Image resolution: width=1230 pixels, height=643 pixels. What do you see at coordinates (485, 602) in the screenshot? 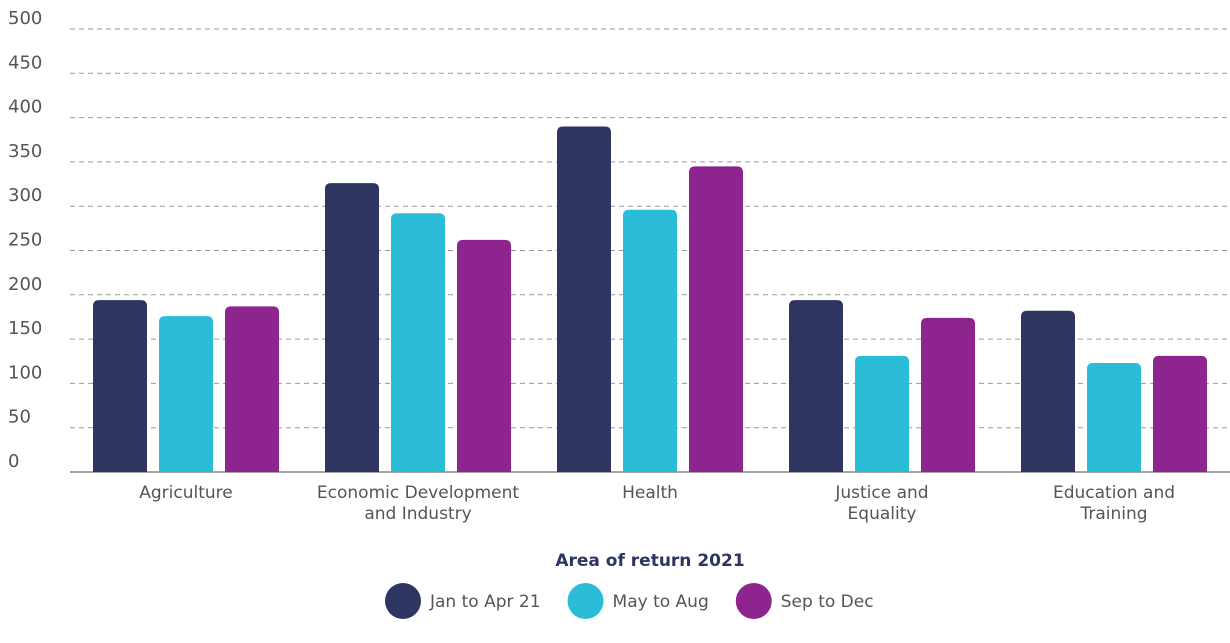
I see `legend-label: Jan to Apr 21` at bounding box center [485, 602].